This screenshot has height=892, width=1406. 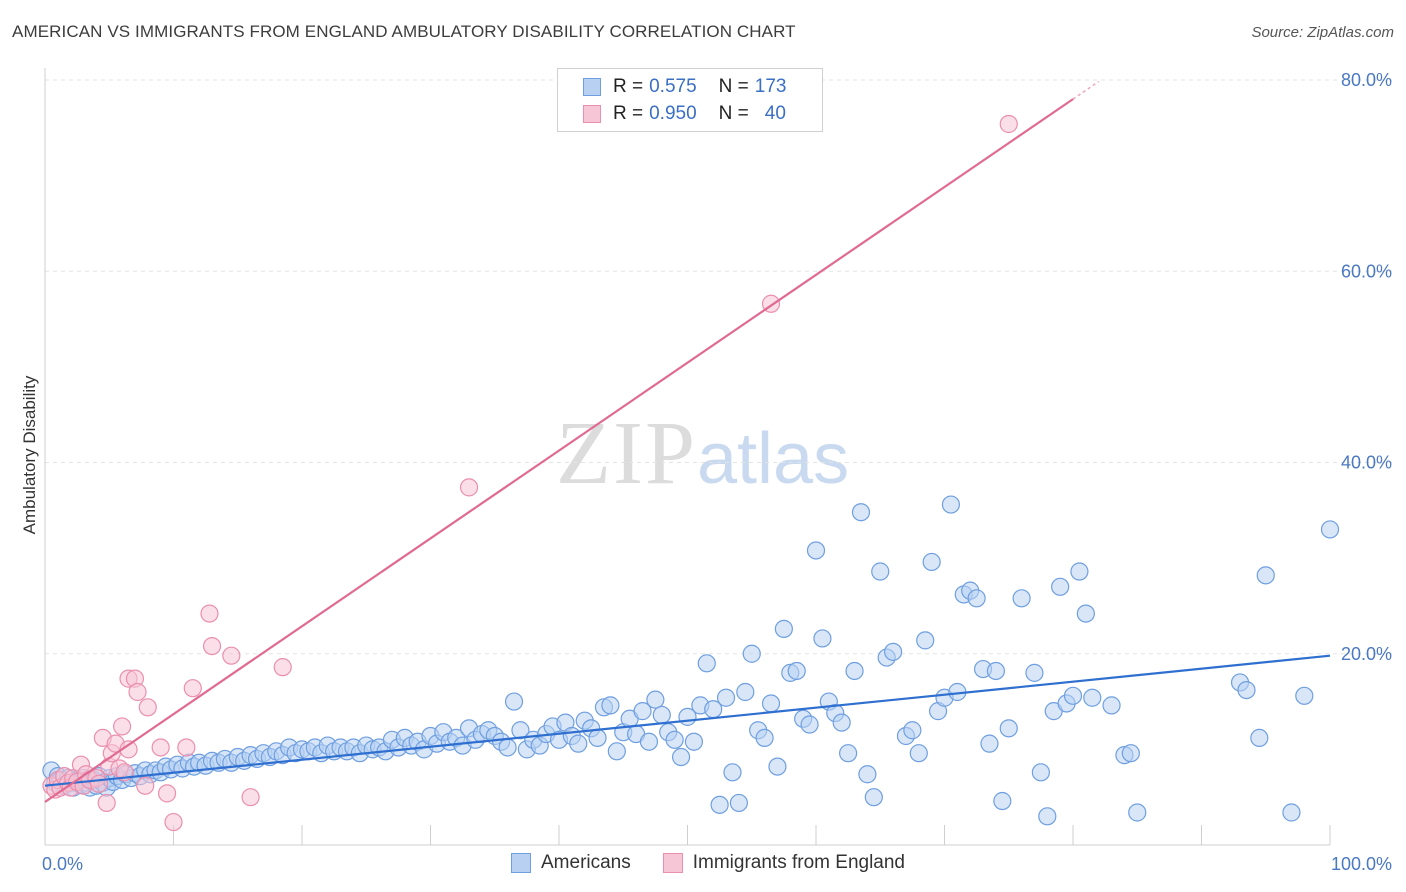 What do you see at coordinates (775, 113) in the screenshot?
I see `legend-n-value: 40` at bounding box center [775, 113].